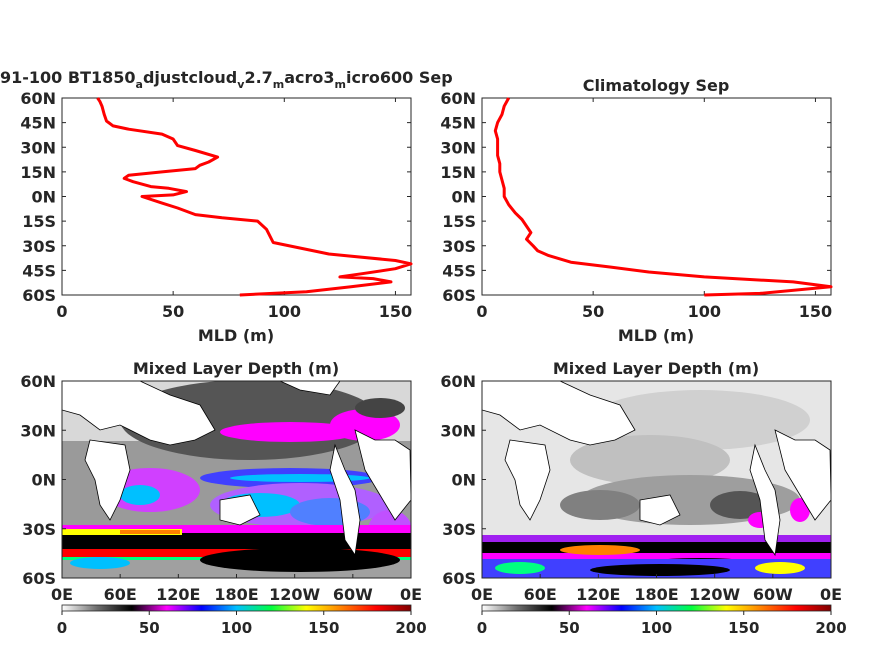 The image size is (875, 656). Describe the element at coordinates (663, 197) in the screenshot. I see `climatology-mld-line` at that location.